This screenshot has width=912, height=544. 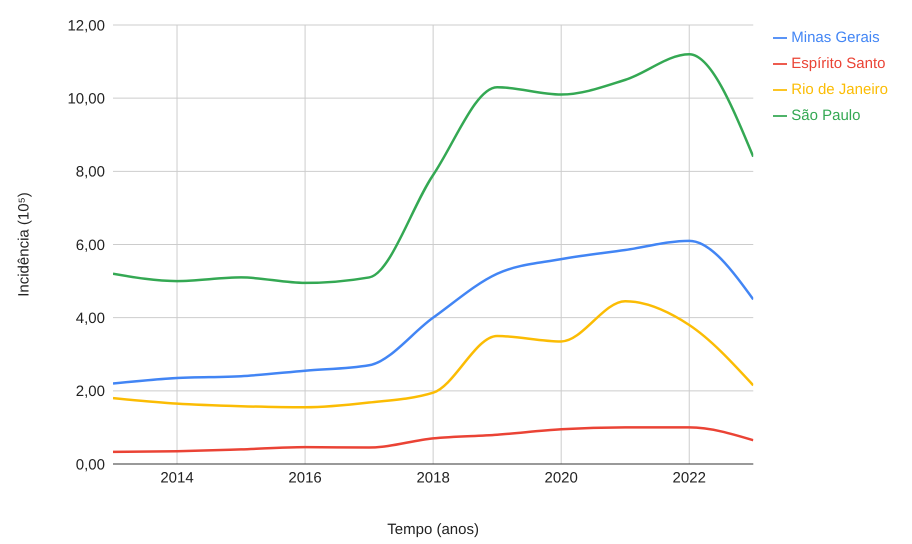 What do you see at coordinates (86, 25) in the screenshot?
I see `y-tick-label: 12,00` at bounding box center [86, 25].